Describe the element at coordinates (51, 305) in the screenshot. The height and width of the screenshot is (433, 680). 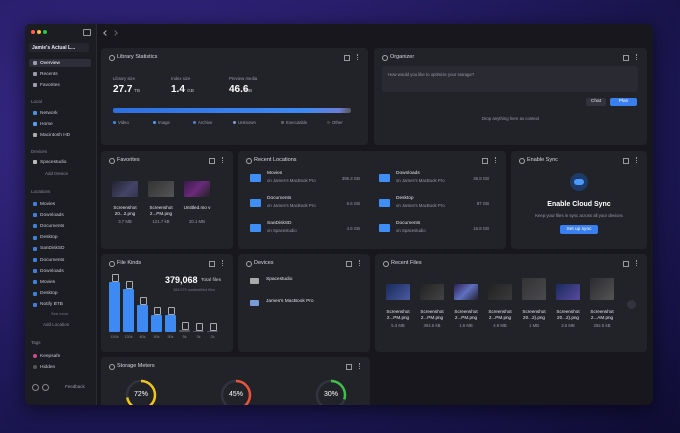
I see `location-item: Notify BTB` at that location.